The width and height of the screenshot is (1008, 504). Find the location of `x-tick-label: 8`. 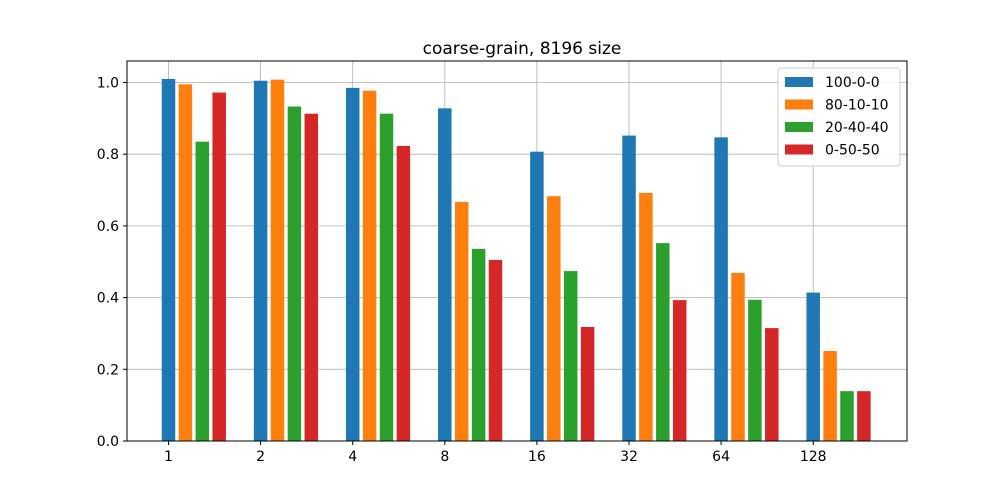

x-tick-label: 8 is located at coordinates (444, 457).